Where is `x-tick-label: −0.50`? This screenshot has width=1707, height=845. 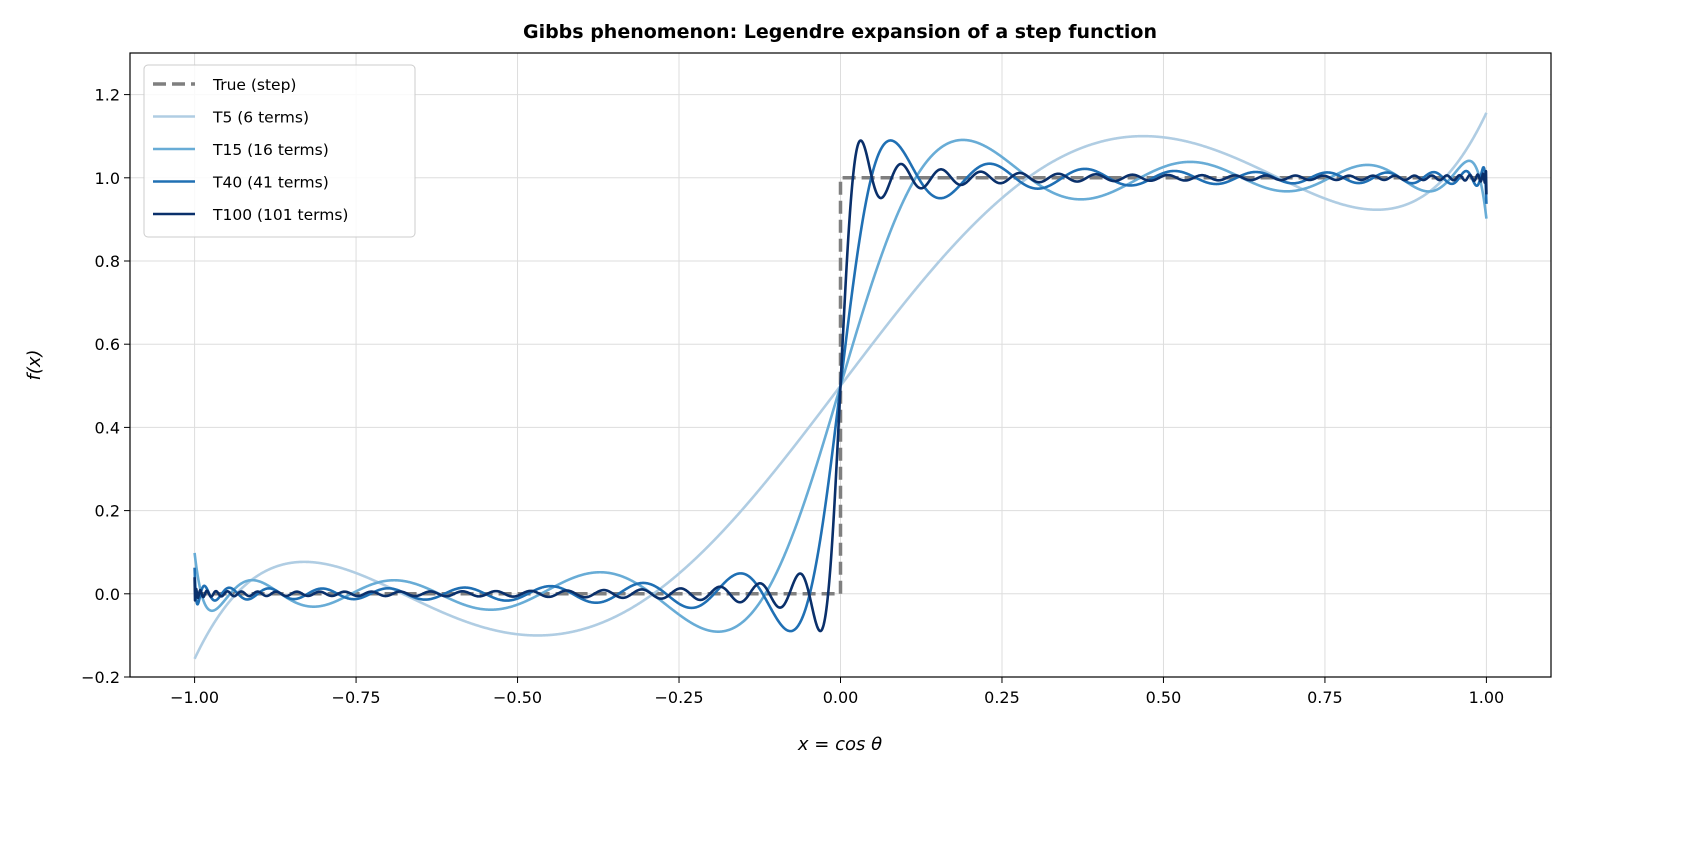 x-tick-label: −0.50 is located at coordinates (517, 697).